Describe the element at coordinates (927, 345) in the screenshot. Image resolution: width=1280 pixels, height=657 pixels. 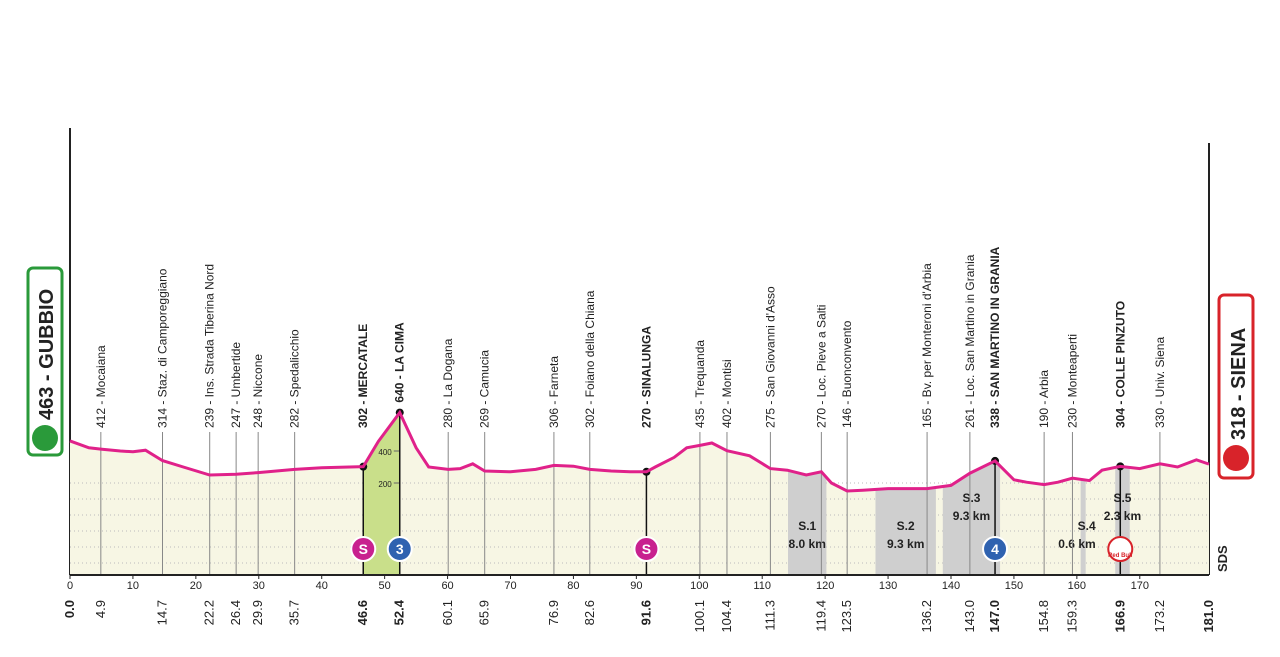
I see `waypoint-label: 165 - Bv. per Monteroni d'Arbia` at that location.